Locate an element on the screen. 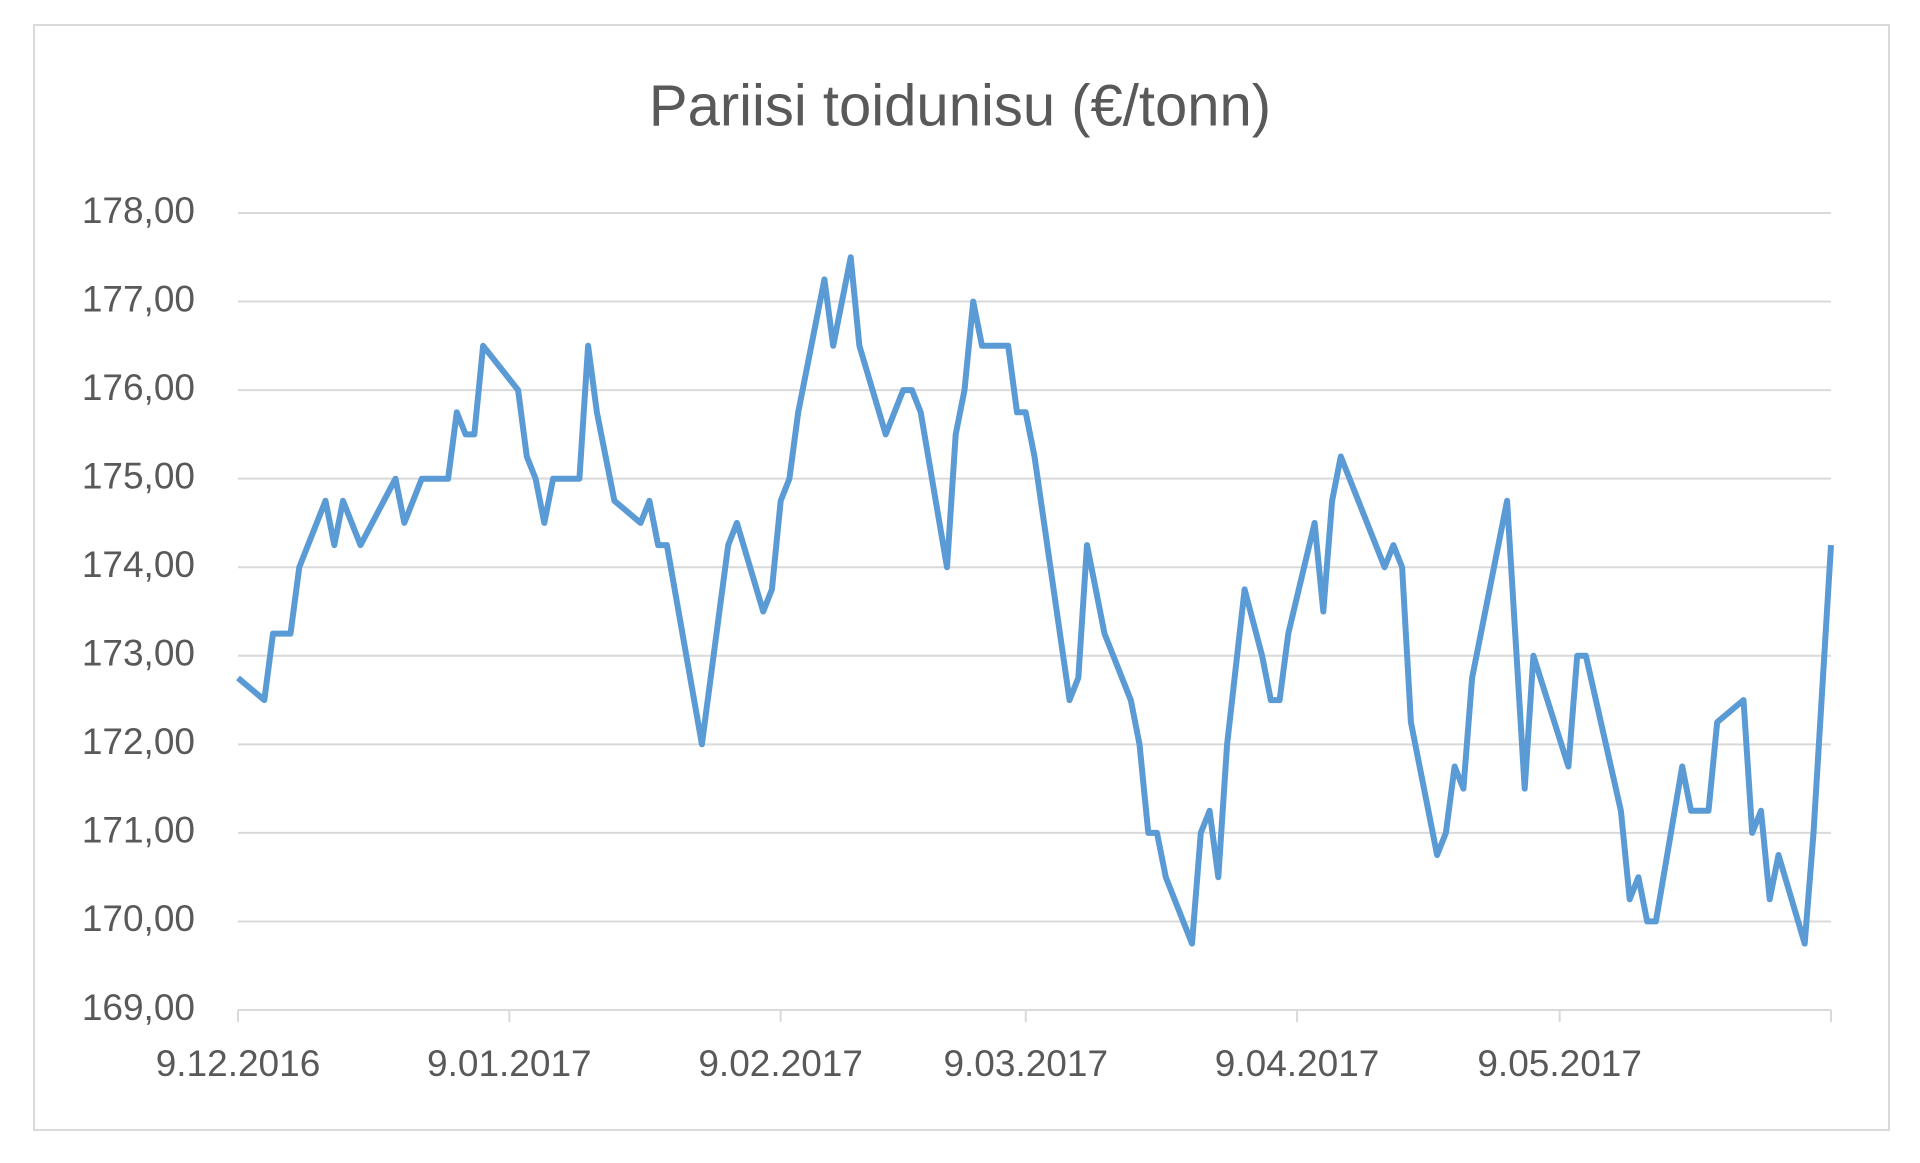  chart-title: Pariisi toidunisu (€/tonn) is located at coordinates (960, 105).